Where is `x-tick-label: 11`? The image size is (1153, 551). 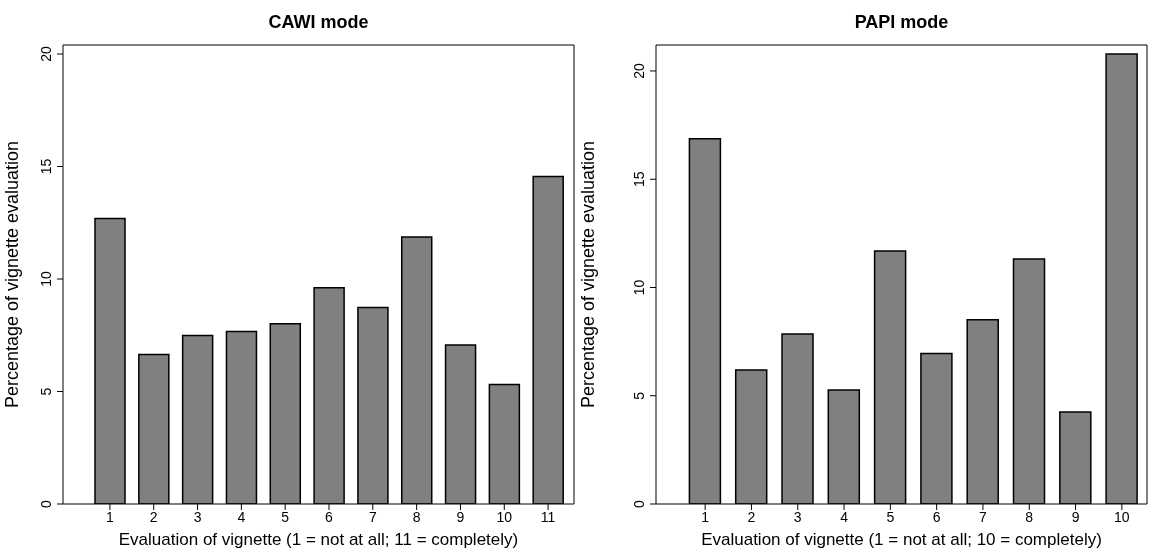
x-tick-label: 11 is located at coordinates (548, 516).